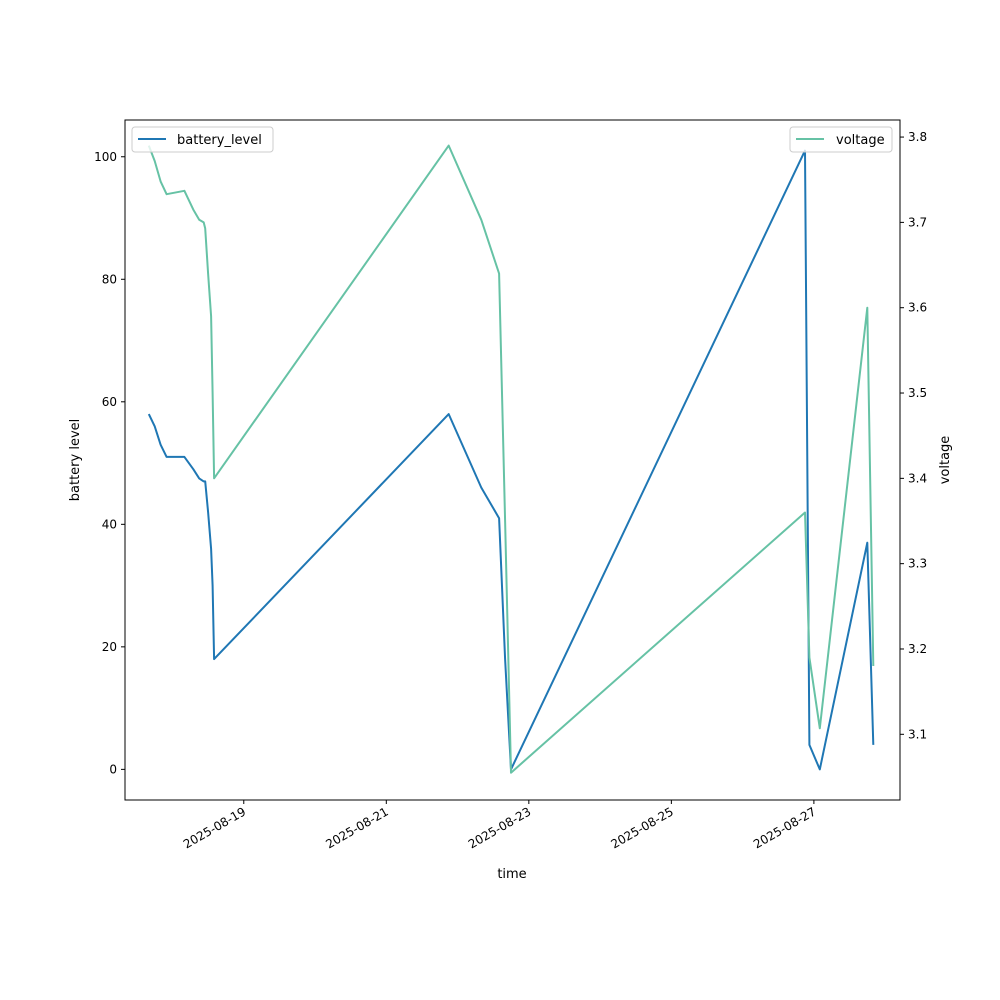  Describe the element at coordinates (913, 435) in the screenshot. I see `y-right-axis-ticks: 3.1 3.2 3.3 3.4 3.5 3.6 3.7 3.8` at that location.